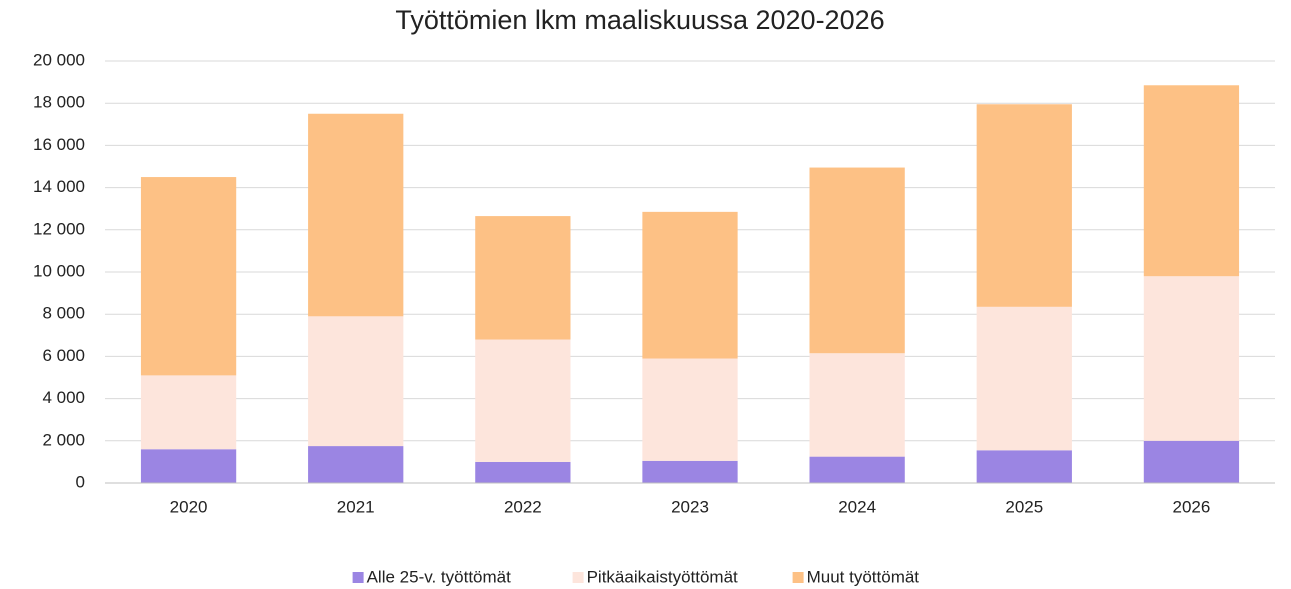  I want to click on x-tick-label: 2021, so click(356, 506).